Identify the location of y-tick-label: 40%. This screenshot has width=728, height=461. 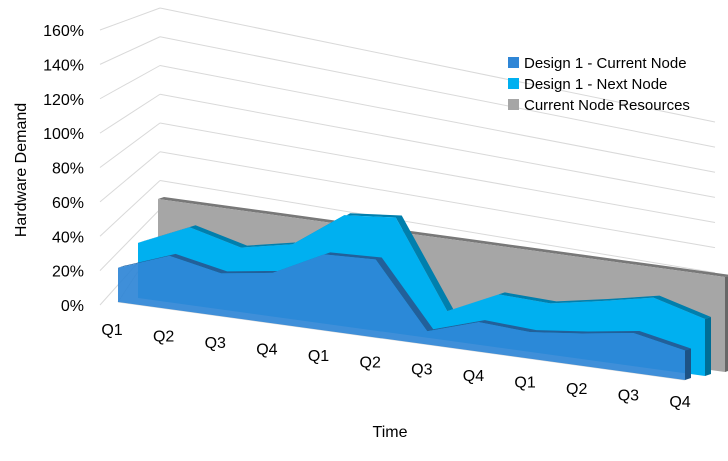
(68, 237).